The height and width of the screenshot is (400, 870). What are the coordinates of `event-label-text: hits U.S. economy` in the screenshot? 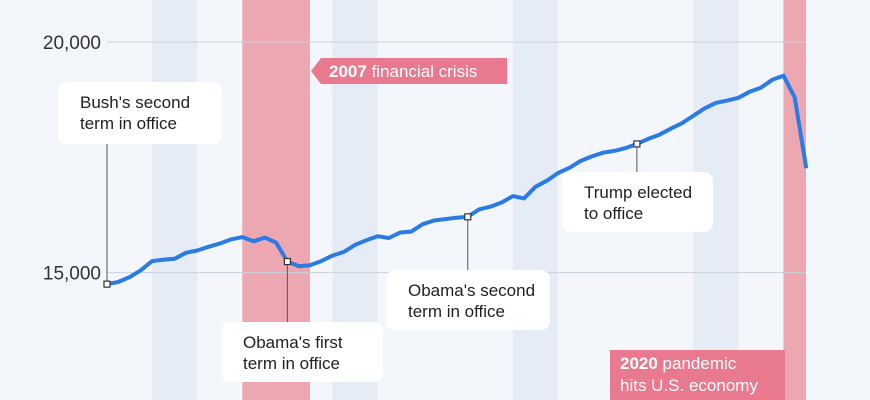 It's located at (689, 385).